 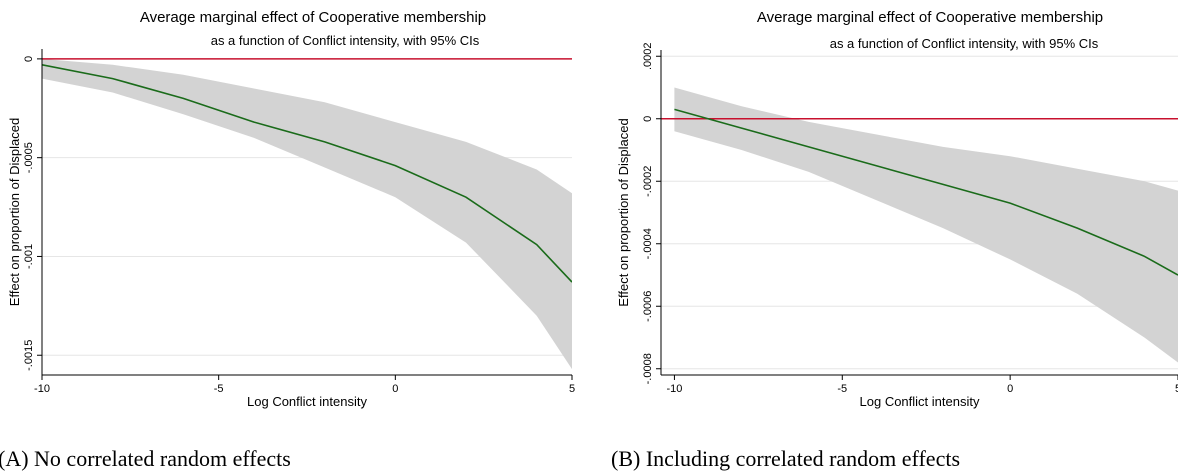 I want to click on y-tick-label-4: -.0006, so click(x=648, y=306).